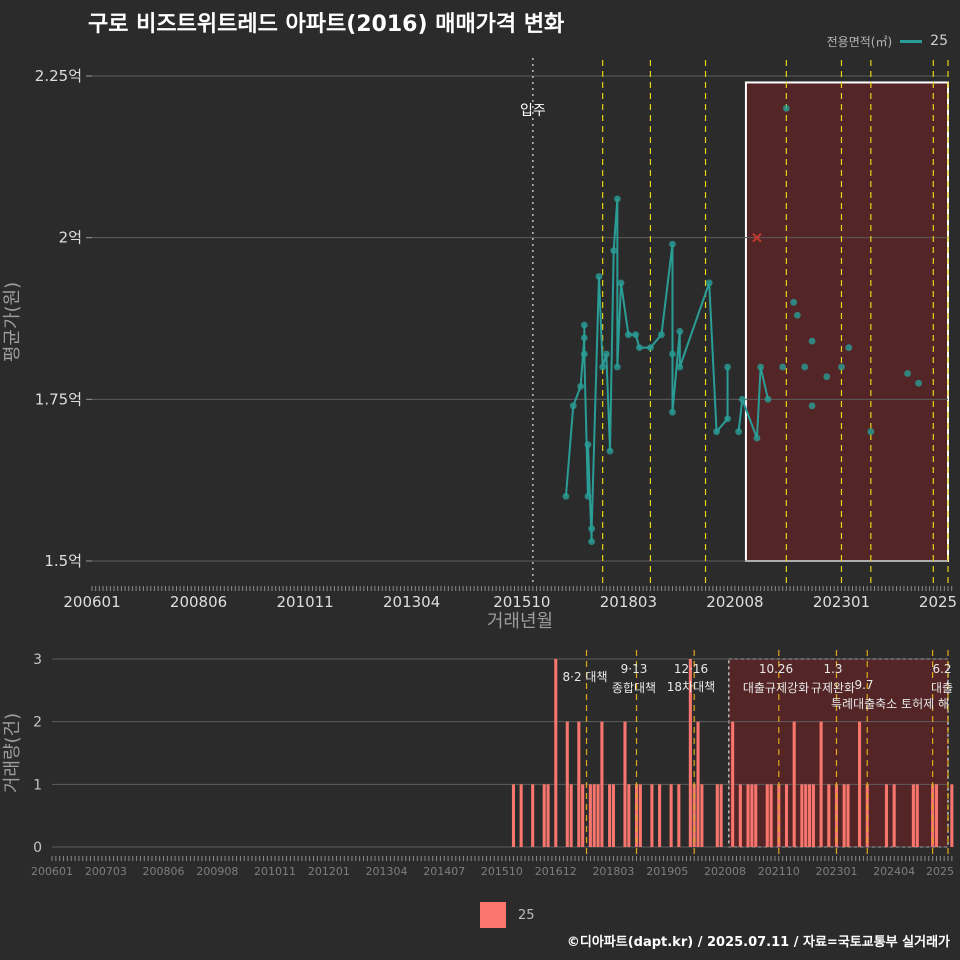  I want to click on series-line, so click(646, 370).